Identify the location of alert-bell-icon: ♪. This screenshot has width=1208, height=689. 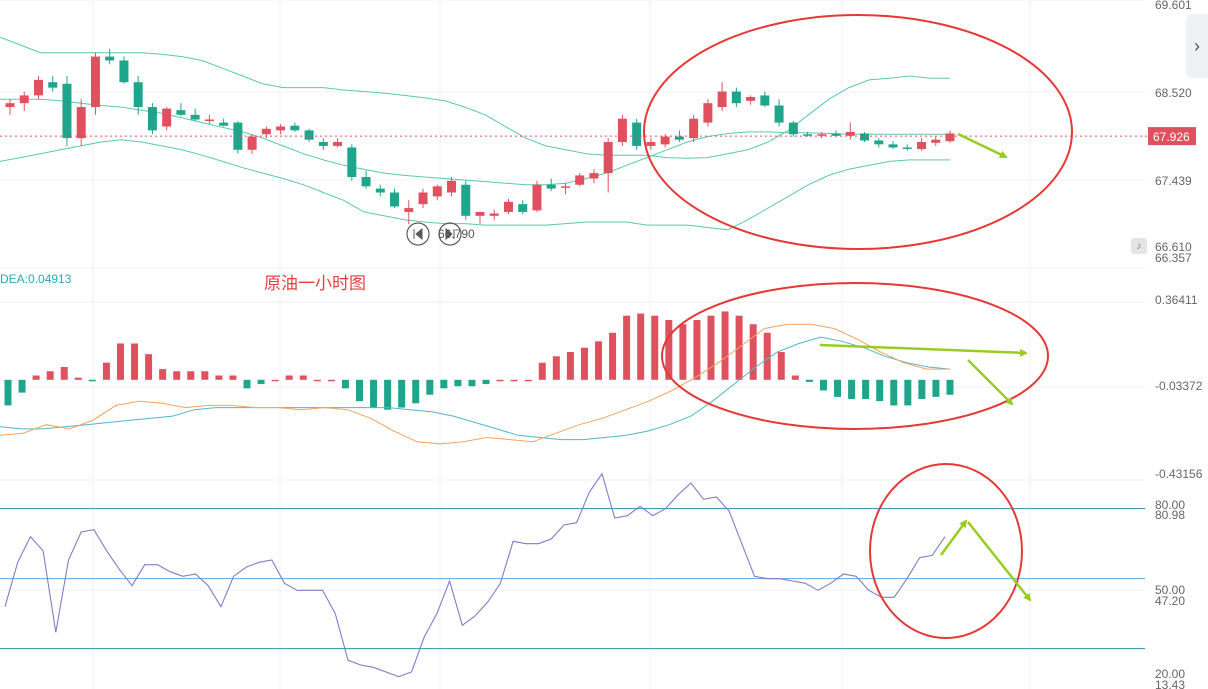
(1139, 246).